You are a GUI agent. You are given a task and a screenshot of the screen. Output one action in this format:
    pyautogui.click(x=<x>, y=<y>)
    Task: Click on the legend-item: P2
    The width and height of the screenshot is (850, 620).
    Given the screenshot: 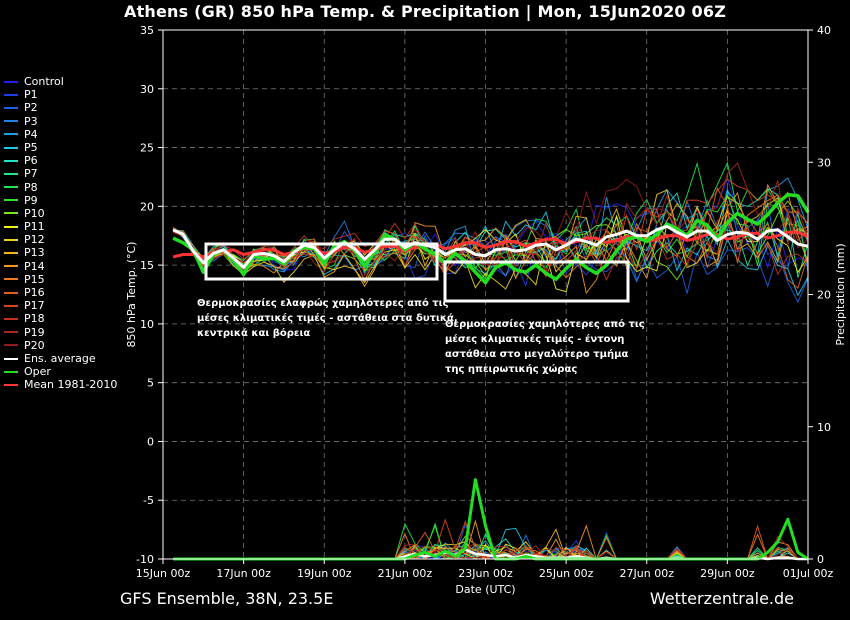 What is the action you would take?
    pyautogui.click(x=59, y=107)
    